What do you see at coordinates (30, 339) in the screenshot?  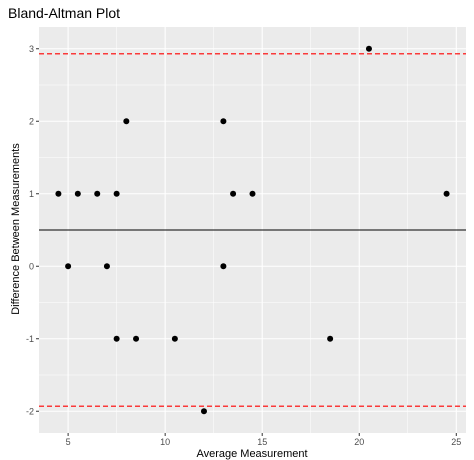 I see `y-tick-label: -1` at bounding box center [30, 339].